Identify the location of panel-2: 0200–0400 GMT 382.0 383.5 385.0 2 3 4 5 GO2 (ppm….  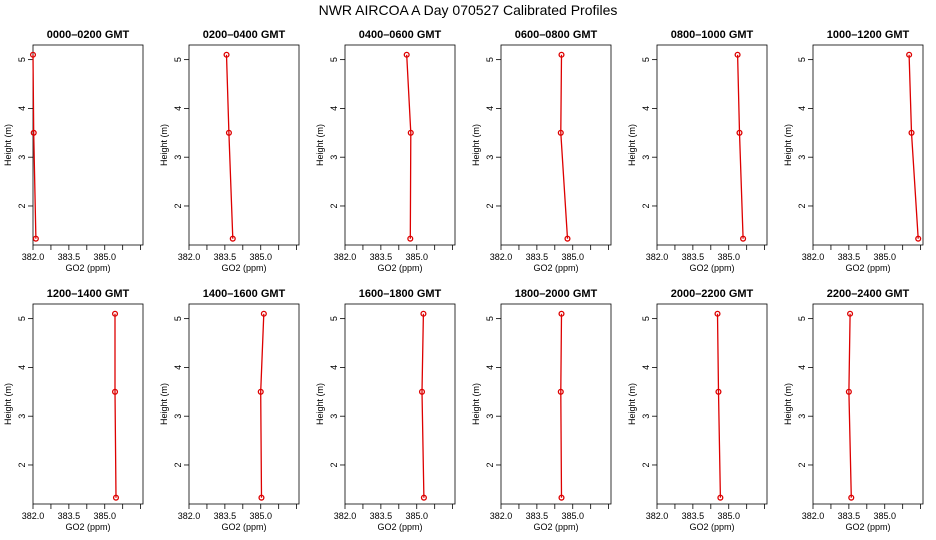
(229, 151).